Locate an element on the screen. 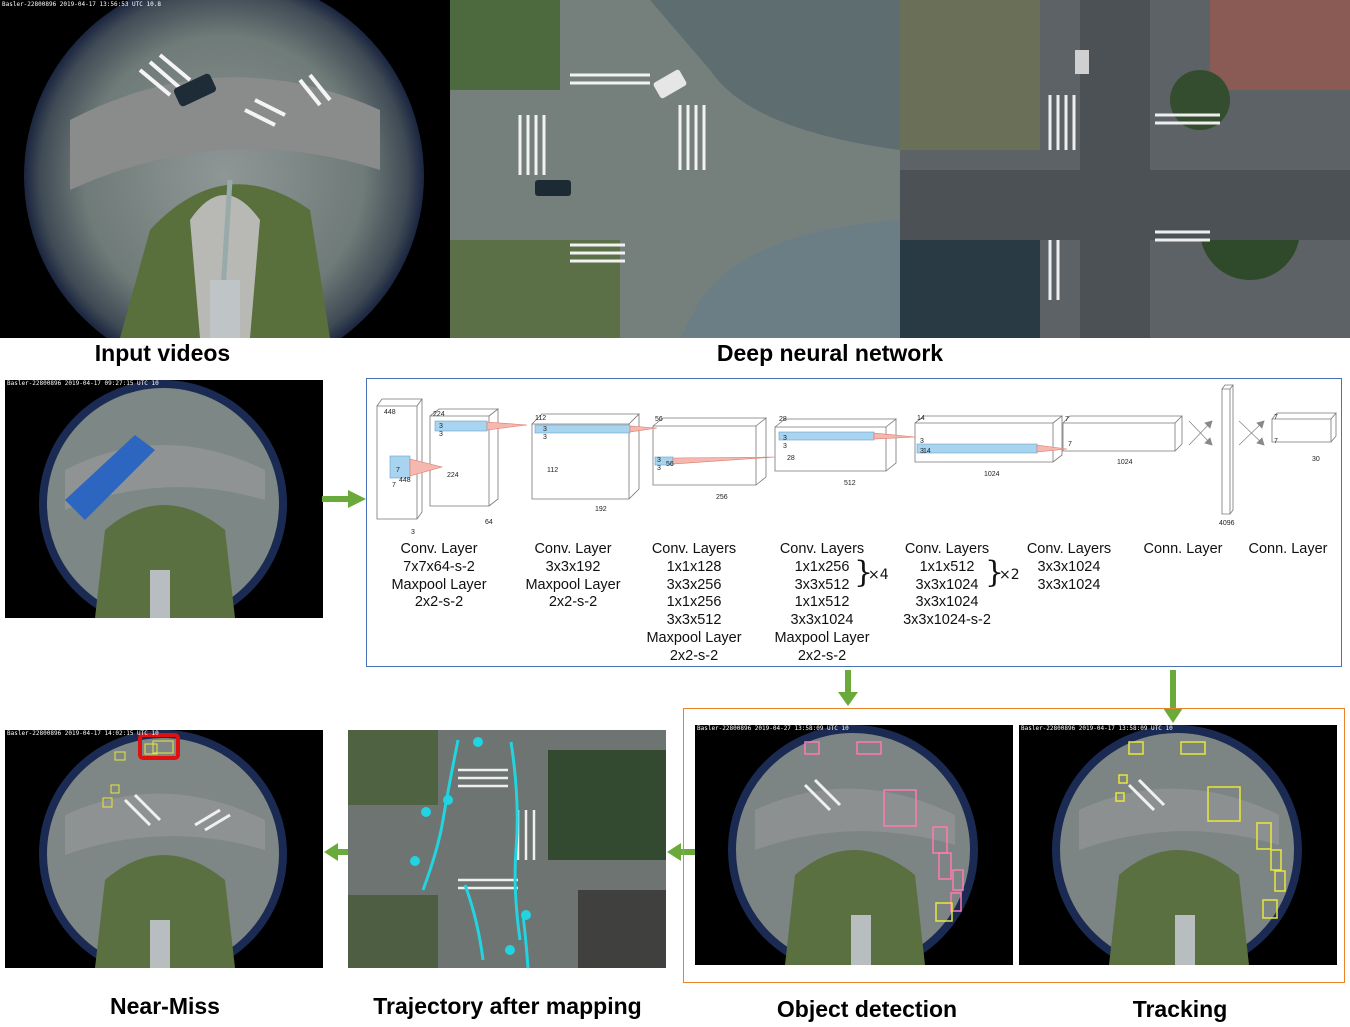 The image size is (1350, 1027). caption-near-miss: Near-Miss is located at coordinates (165, 1006).